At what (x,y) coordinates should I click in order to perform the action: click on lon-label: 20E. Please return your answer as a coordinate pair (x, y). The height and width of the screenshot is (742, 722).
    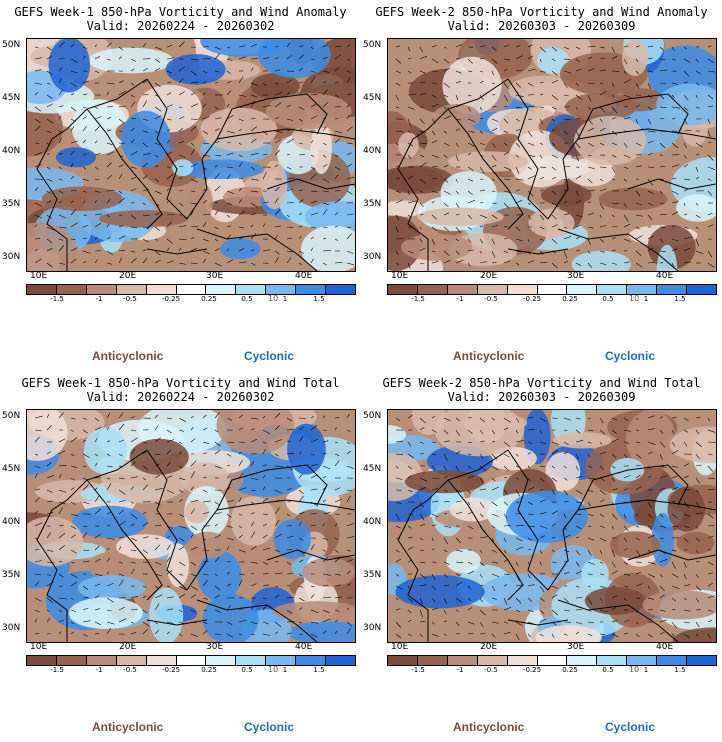
    Looking at the image, I should click on (489, 276).